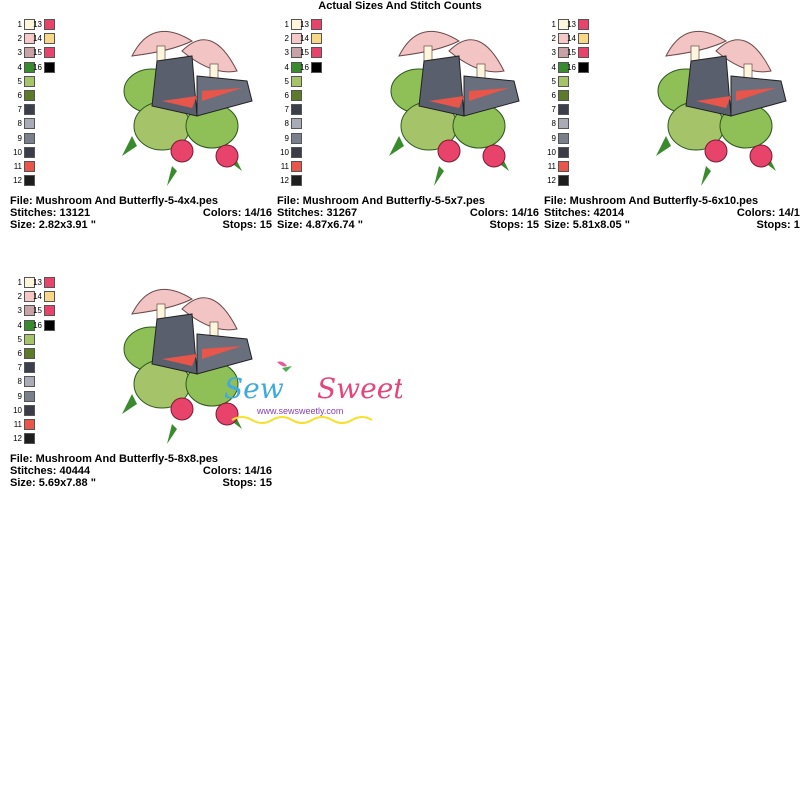 This screenshot has height=800, width=800. I want to click on butterfly, so click(202, 344).